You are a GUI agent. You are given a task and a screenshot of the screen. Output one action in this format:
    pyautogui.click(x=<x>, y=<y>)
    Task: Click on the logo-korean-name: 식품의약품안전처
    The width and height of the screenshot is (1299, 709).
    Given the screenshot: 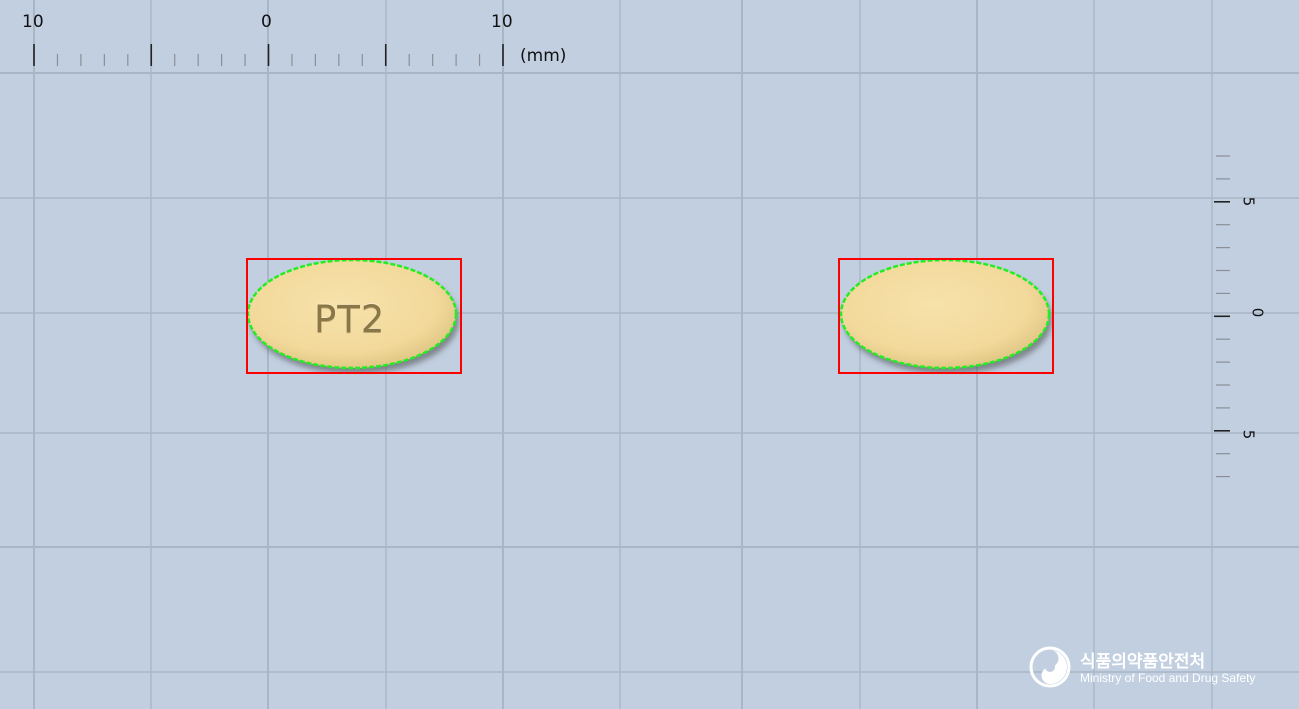 What is the action you would take?
    pyautogui.click(x=1143, y=662)
    